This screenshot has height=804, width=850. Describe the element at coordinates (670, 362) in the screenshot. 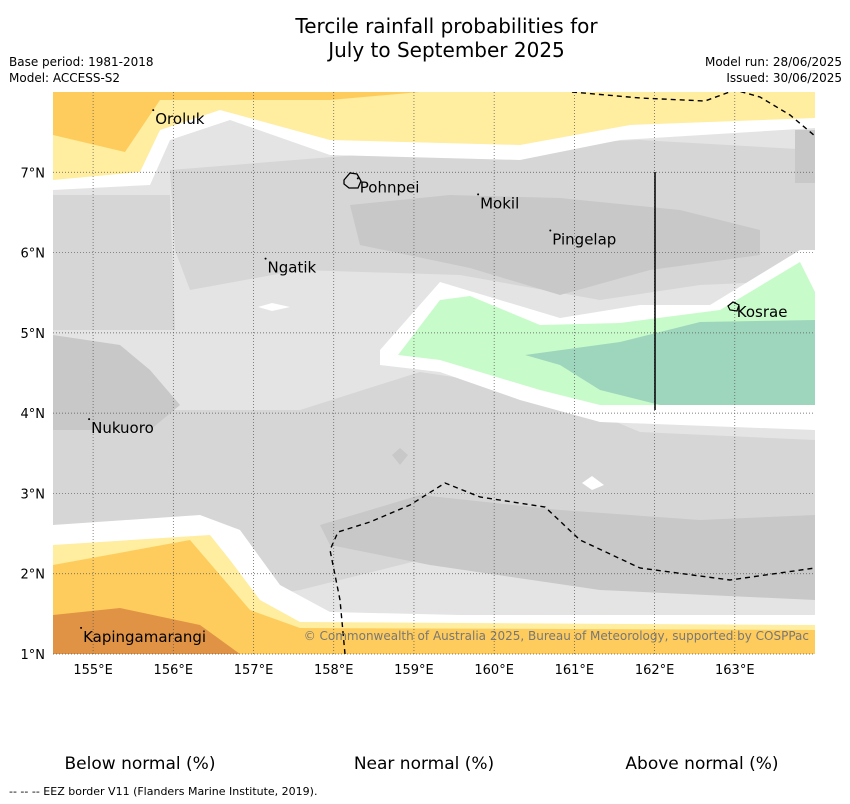

I see `above-normal-50-field` at that location.